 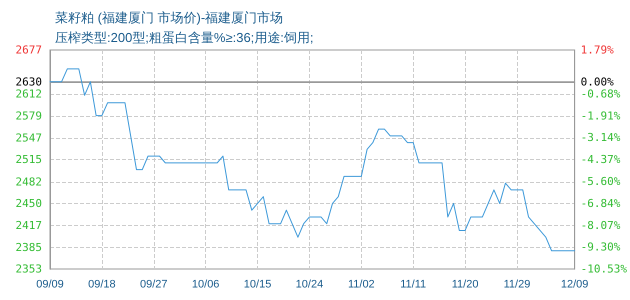 I want to click on y-tick-label: 2482, so click(x=29, y=181).